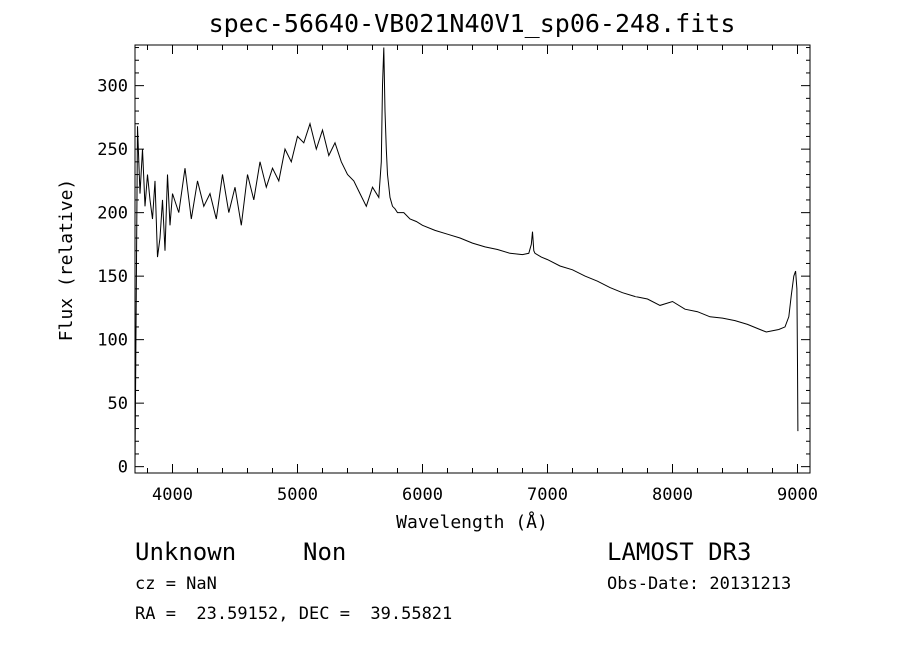 The width and height of the screenshot is (900, 649). Describe the element at coordinates (679, 552) in the screenshot. I see `survey-label: LAMOST DR3` at that location.